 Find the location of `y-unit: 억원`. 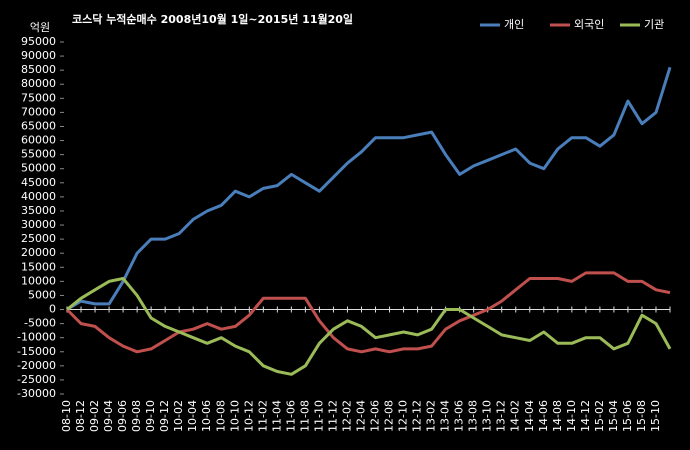

y-unit: 억원 is located at coordinates (40, 27).